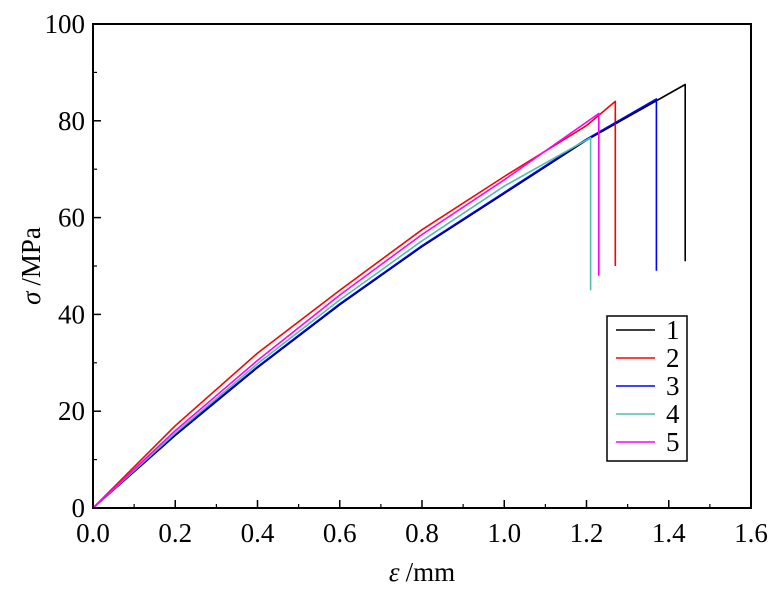  What do you see at coordinates (504, 533) in the screenshot?
I see `x-tick-label: 1.0` at bounding box center [504, 533].